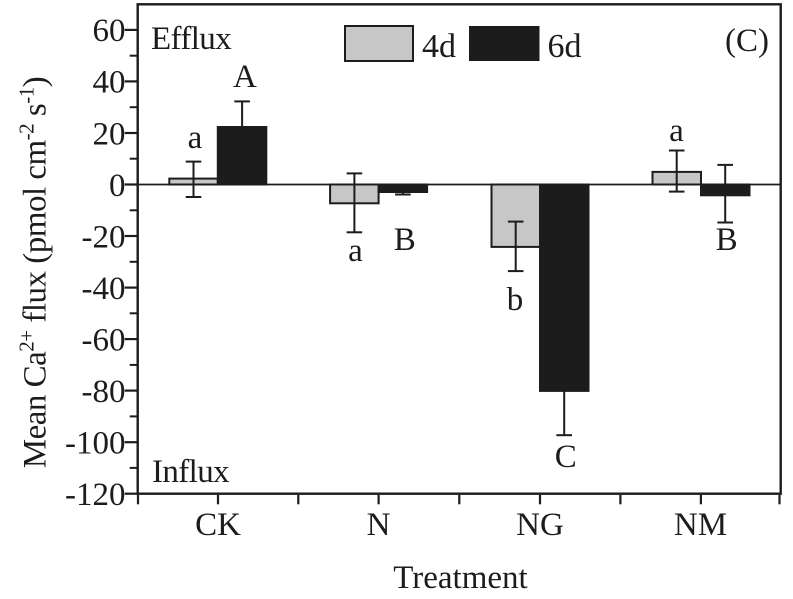 The image size is (793, 599). What do you see at coordinates (104, 392) in the screenshot?
I see `svg-text: -80` at bounding box center [104, 392].